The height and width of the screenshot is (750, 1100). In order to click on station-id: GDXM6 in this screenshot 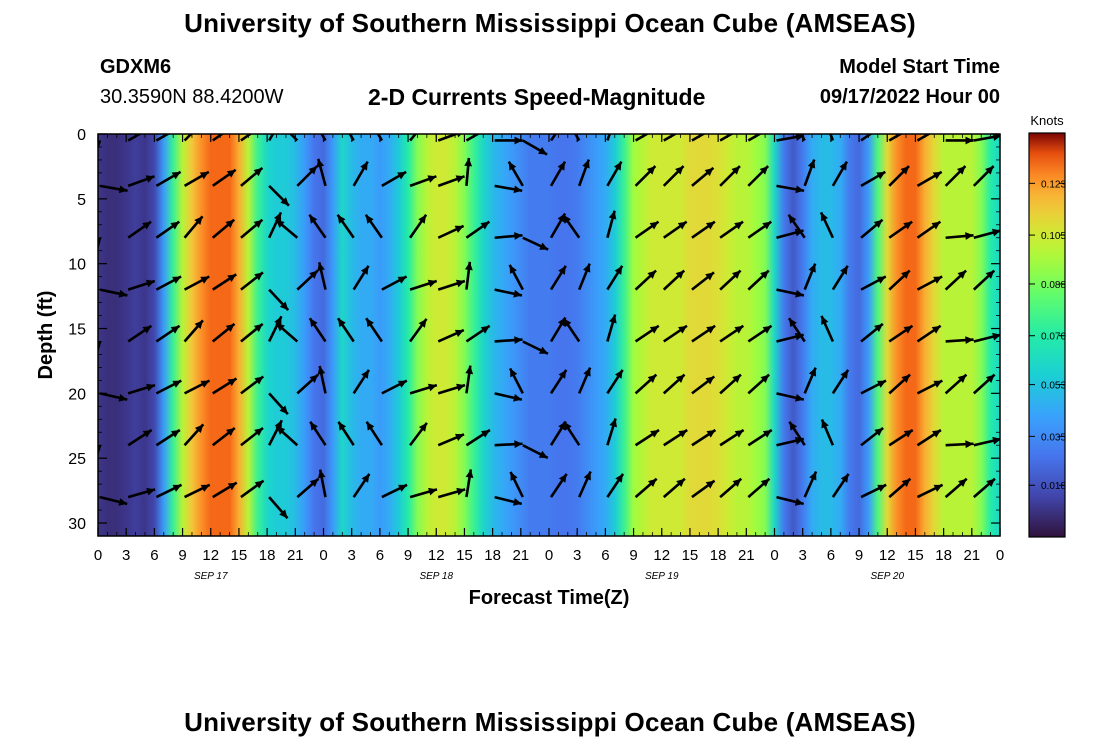, I will do `click(136, 67)`.